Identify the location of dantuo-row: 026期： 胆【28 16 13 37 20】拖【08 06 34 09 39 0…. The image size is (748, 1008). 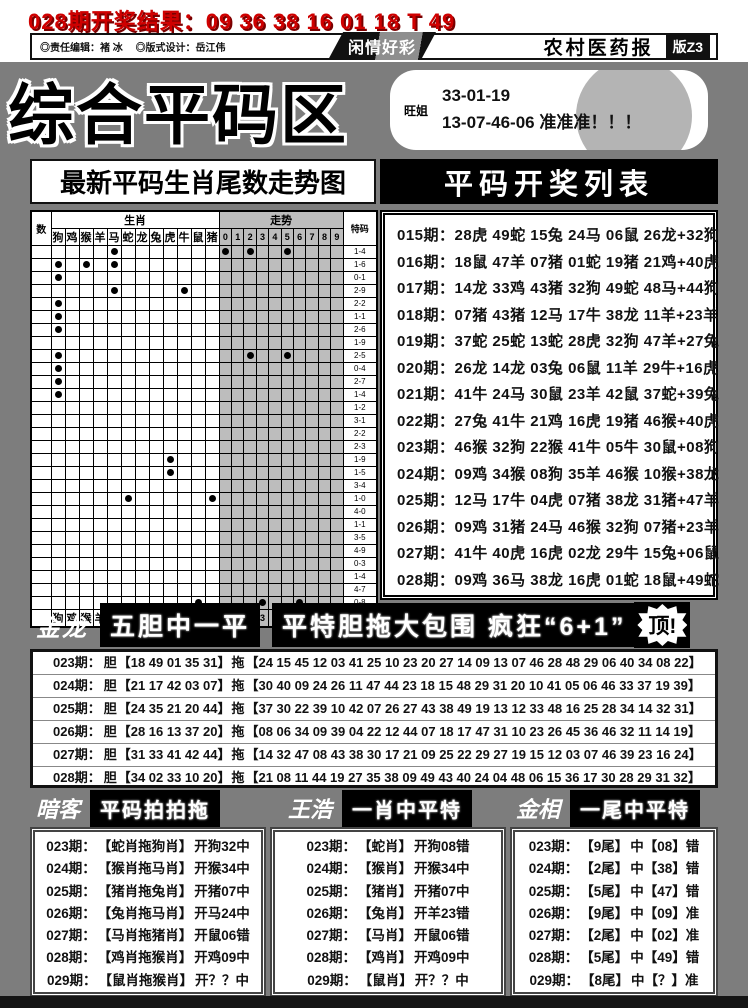
(374, 733).